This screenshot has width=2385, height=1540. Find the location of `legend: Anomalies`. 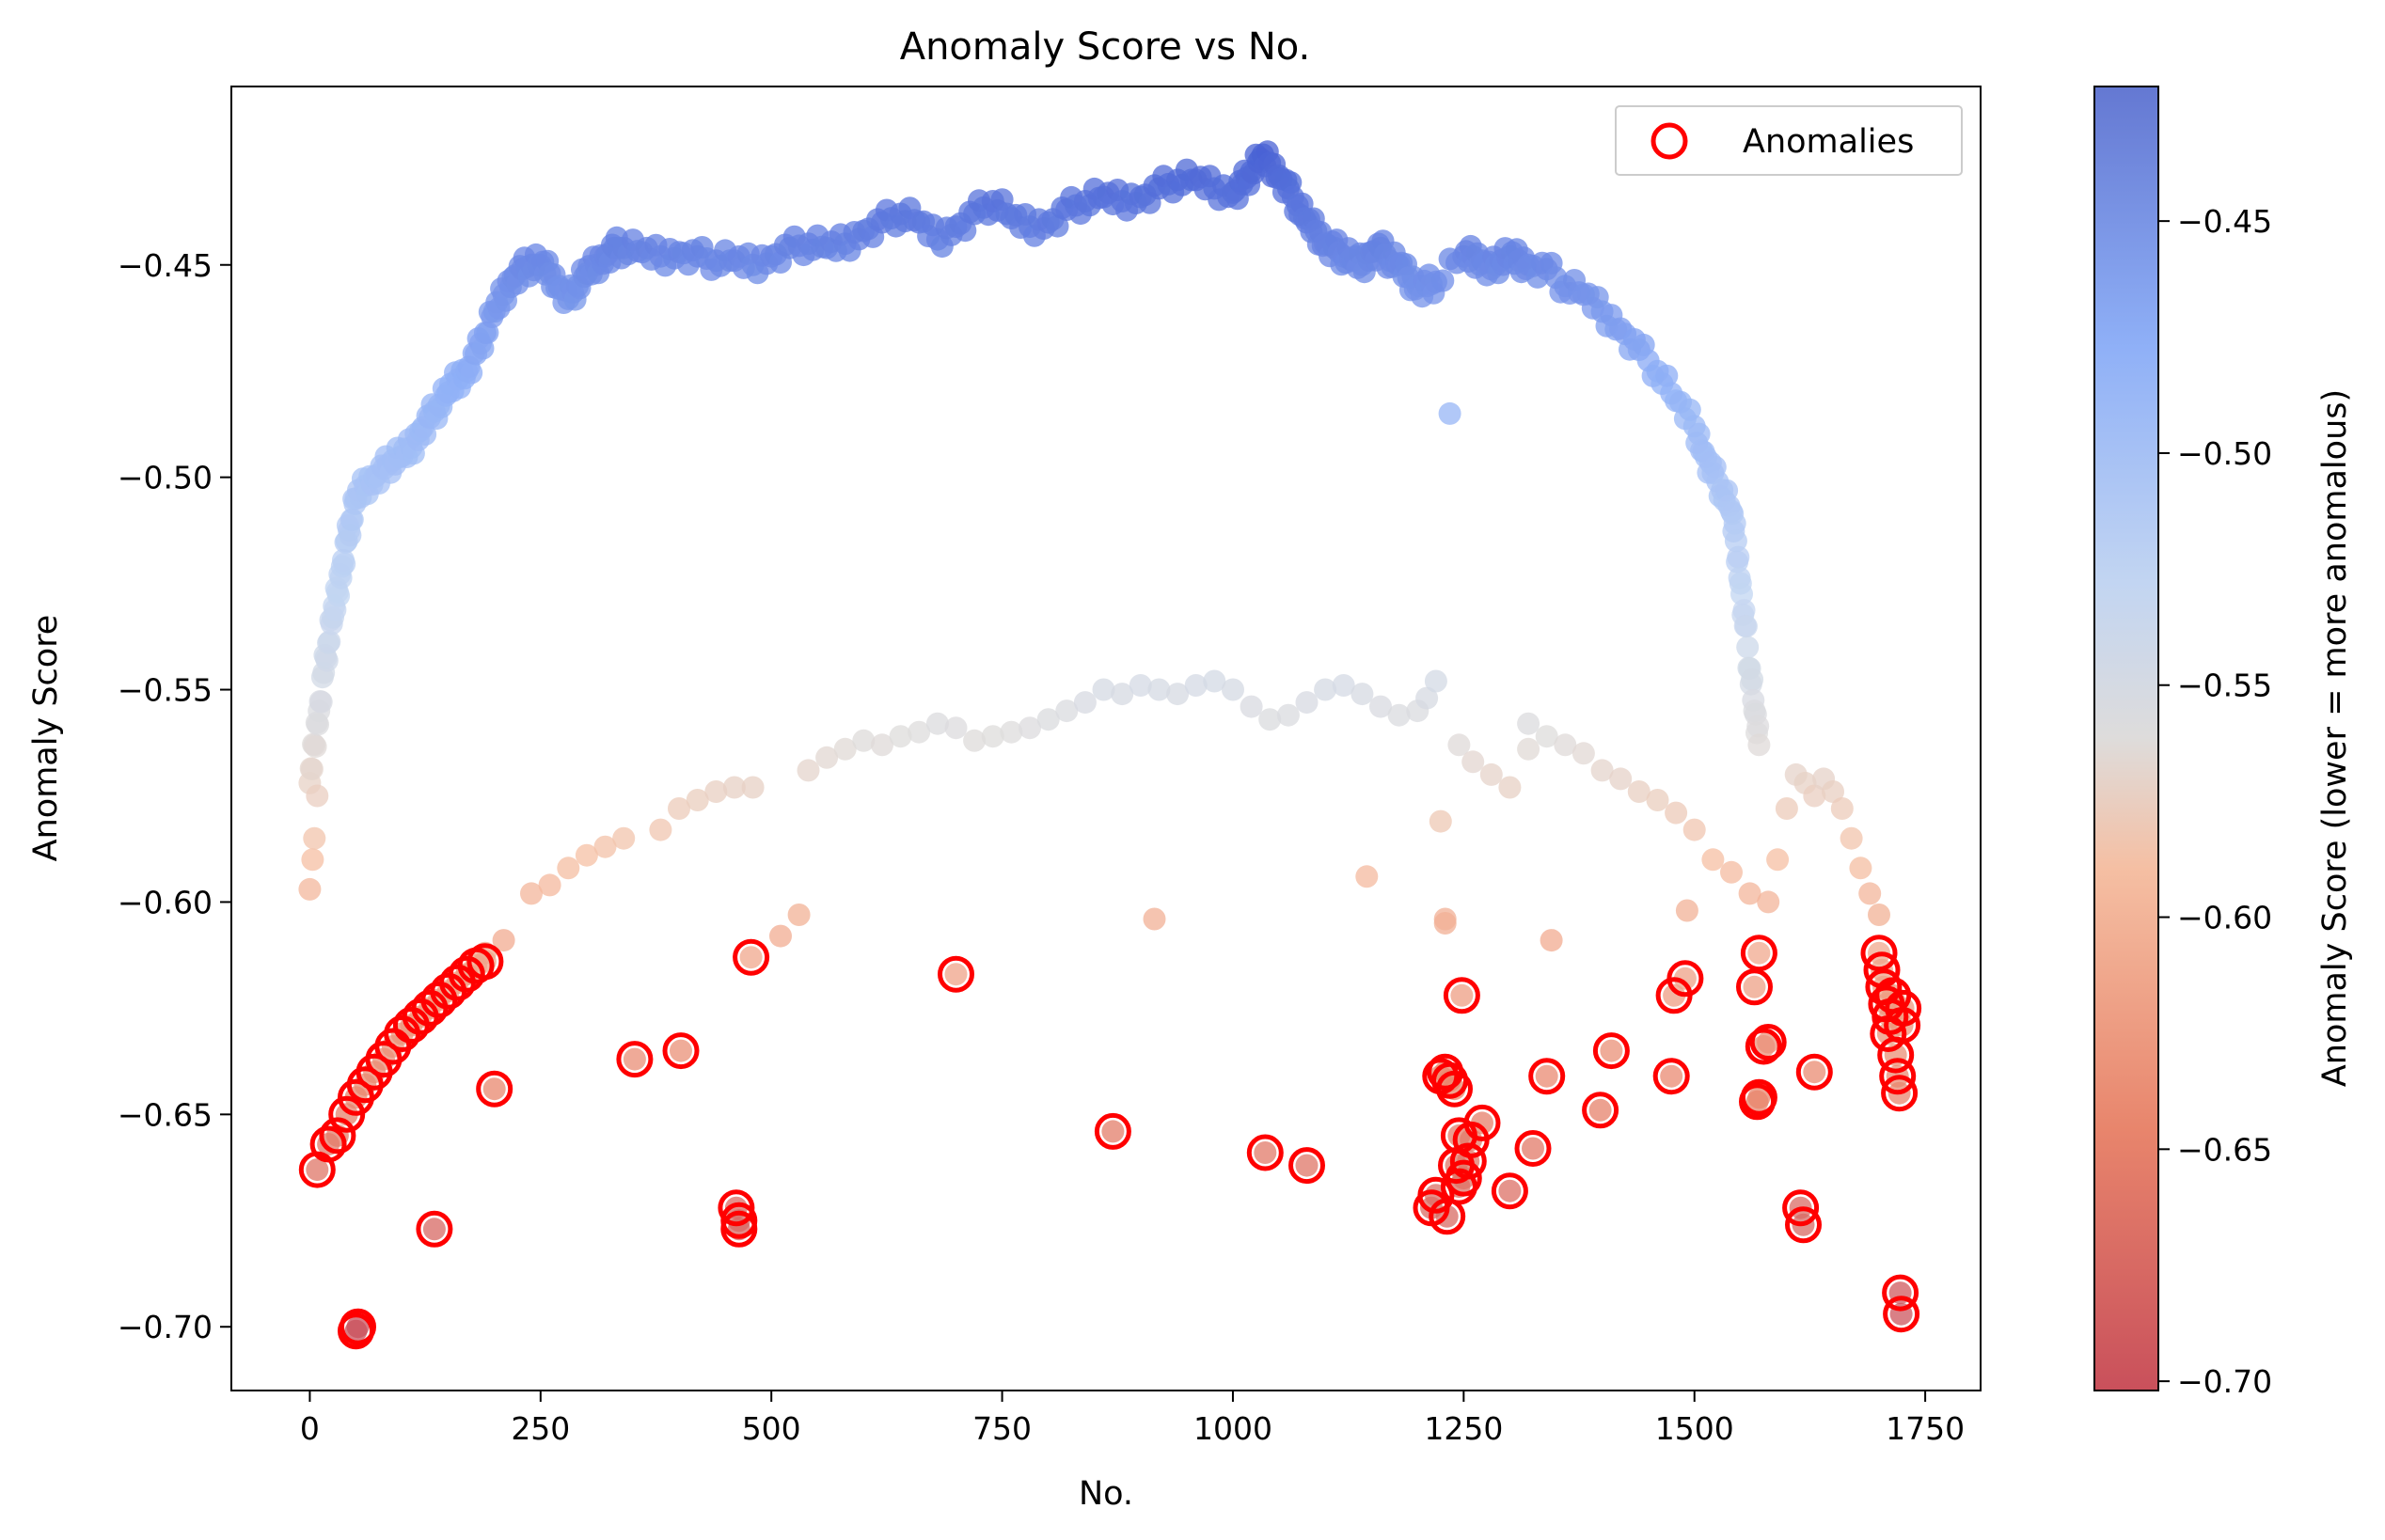

legend: Anomalies is located at coordinates (1789, 140).